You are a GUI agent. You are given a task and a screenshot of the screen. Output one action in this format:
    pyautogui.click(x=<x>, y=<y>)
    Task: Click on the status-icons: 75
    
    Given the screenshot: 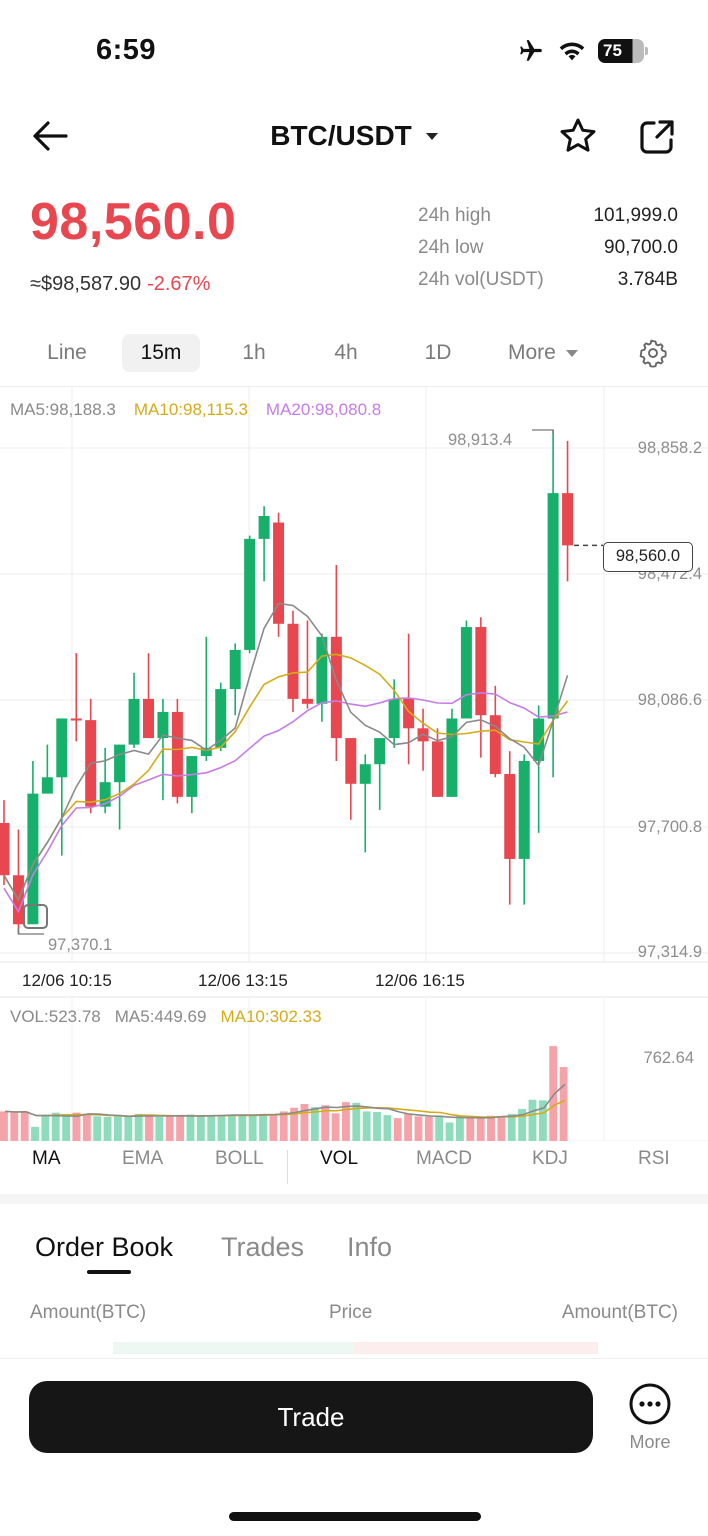 What is the action you would take?
    pyautogui.click(x=582, y=51)
    